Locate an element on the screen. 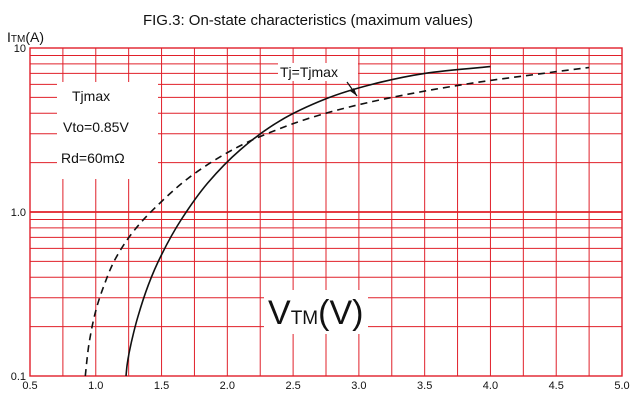 This screenshot has height=394, width=632. y-axis-label: ITM(A) is located at coordinates (25, 37).